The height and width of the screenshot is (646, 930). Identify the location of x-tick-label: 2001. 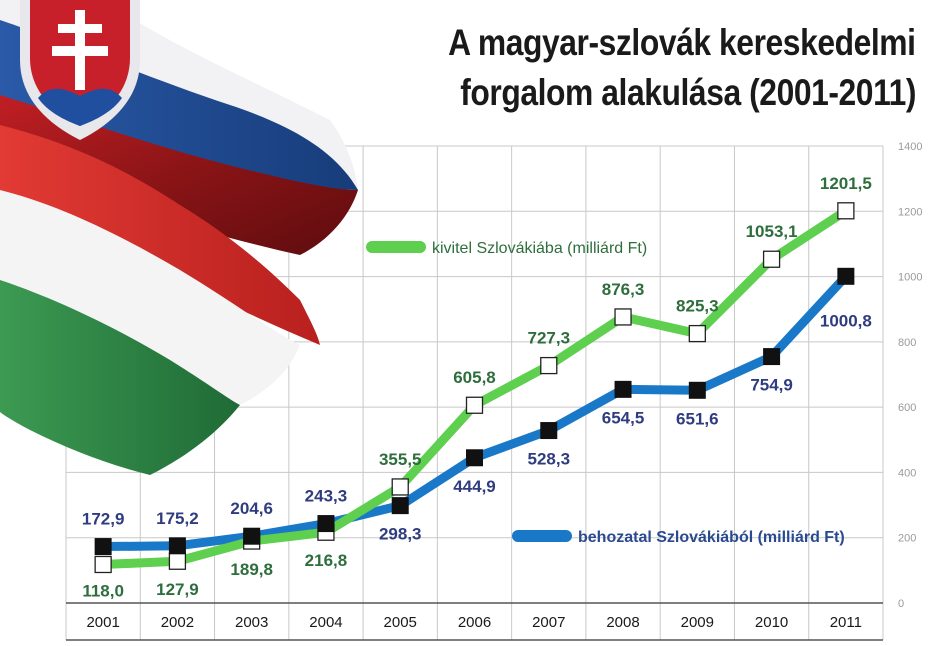
(102, 622).